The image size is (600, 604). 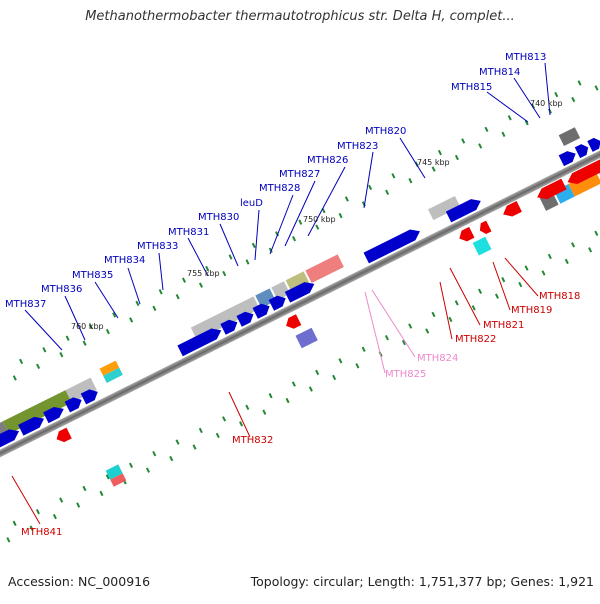 I want to click on gene-label: MTH815, so click(x=471, y=87).